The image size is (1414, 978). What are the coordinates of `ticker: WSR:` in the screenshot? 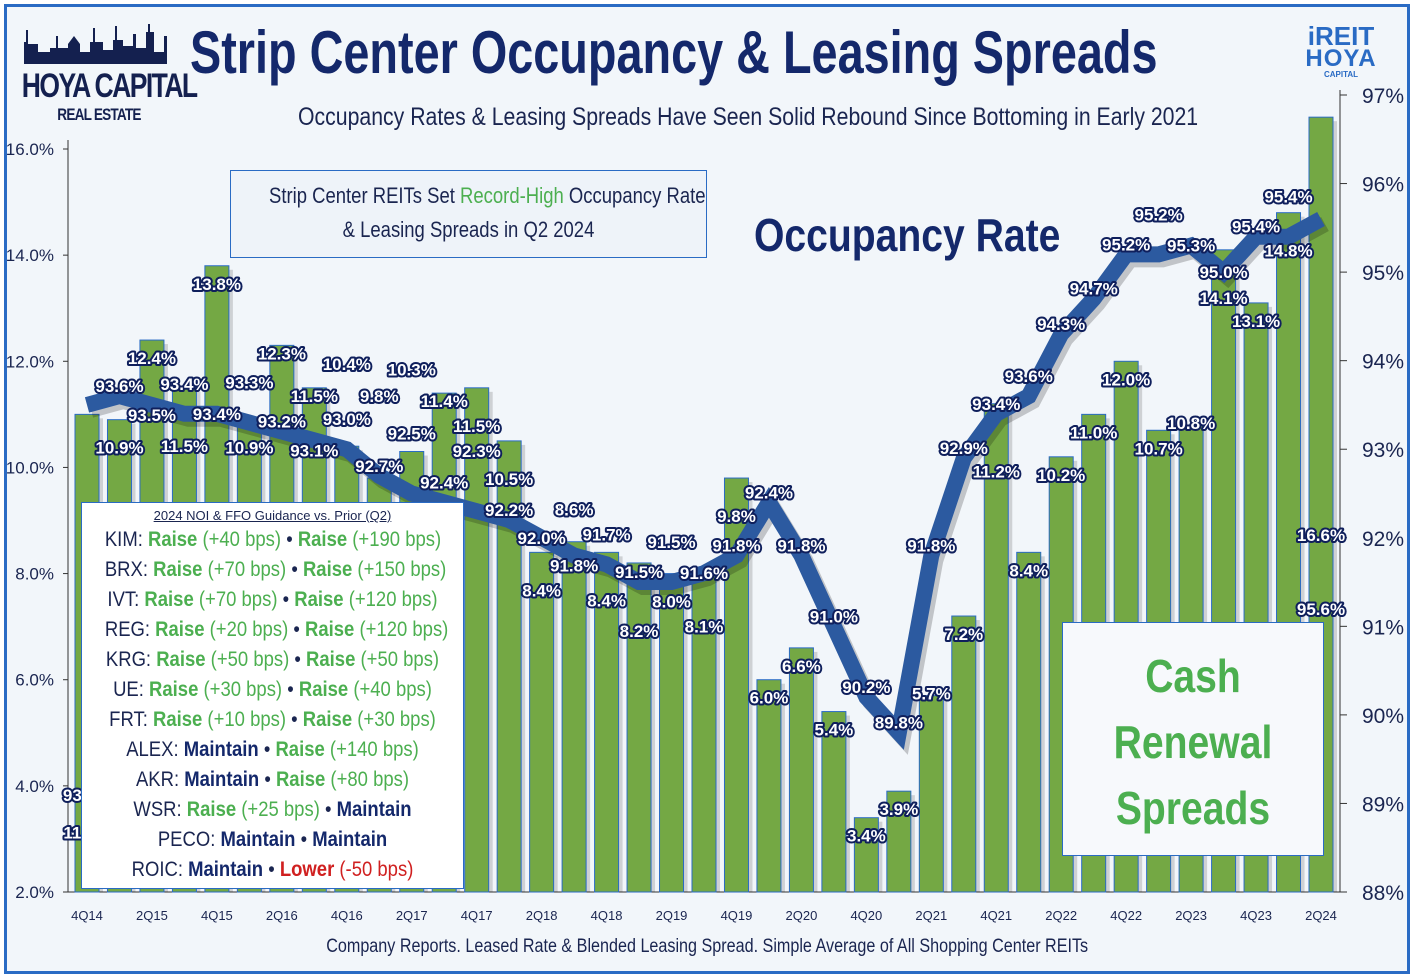 It's located at (157, 809).